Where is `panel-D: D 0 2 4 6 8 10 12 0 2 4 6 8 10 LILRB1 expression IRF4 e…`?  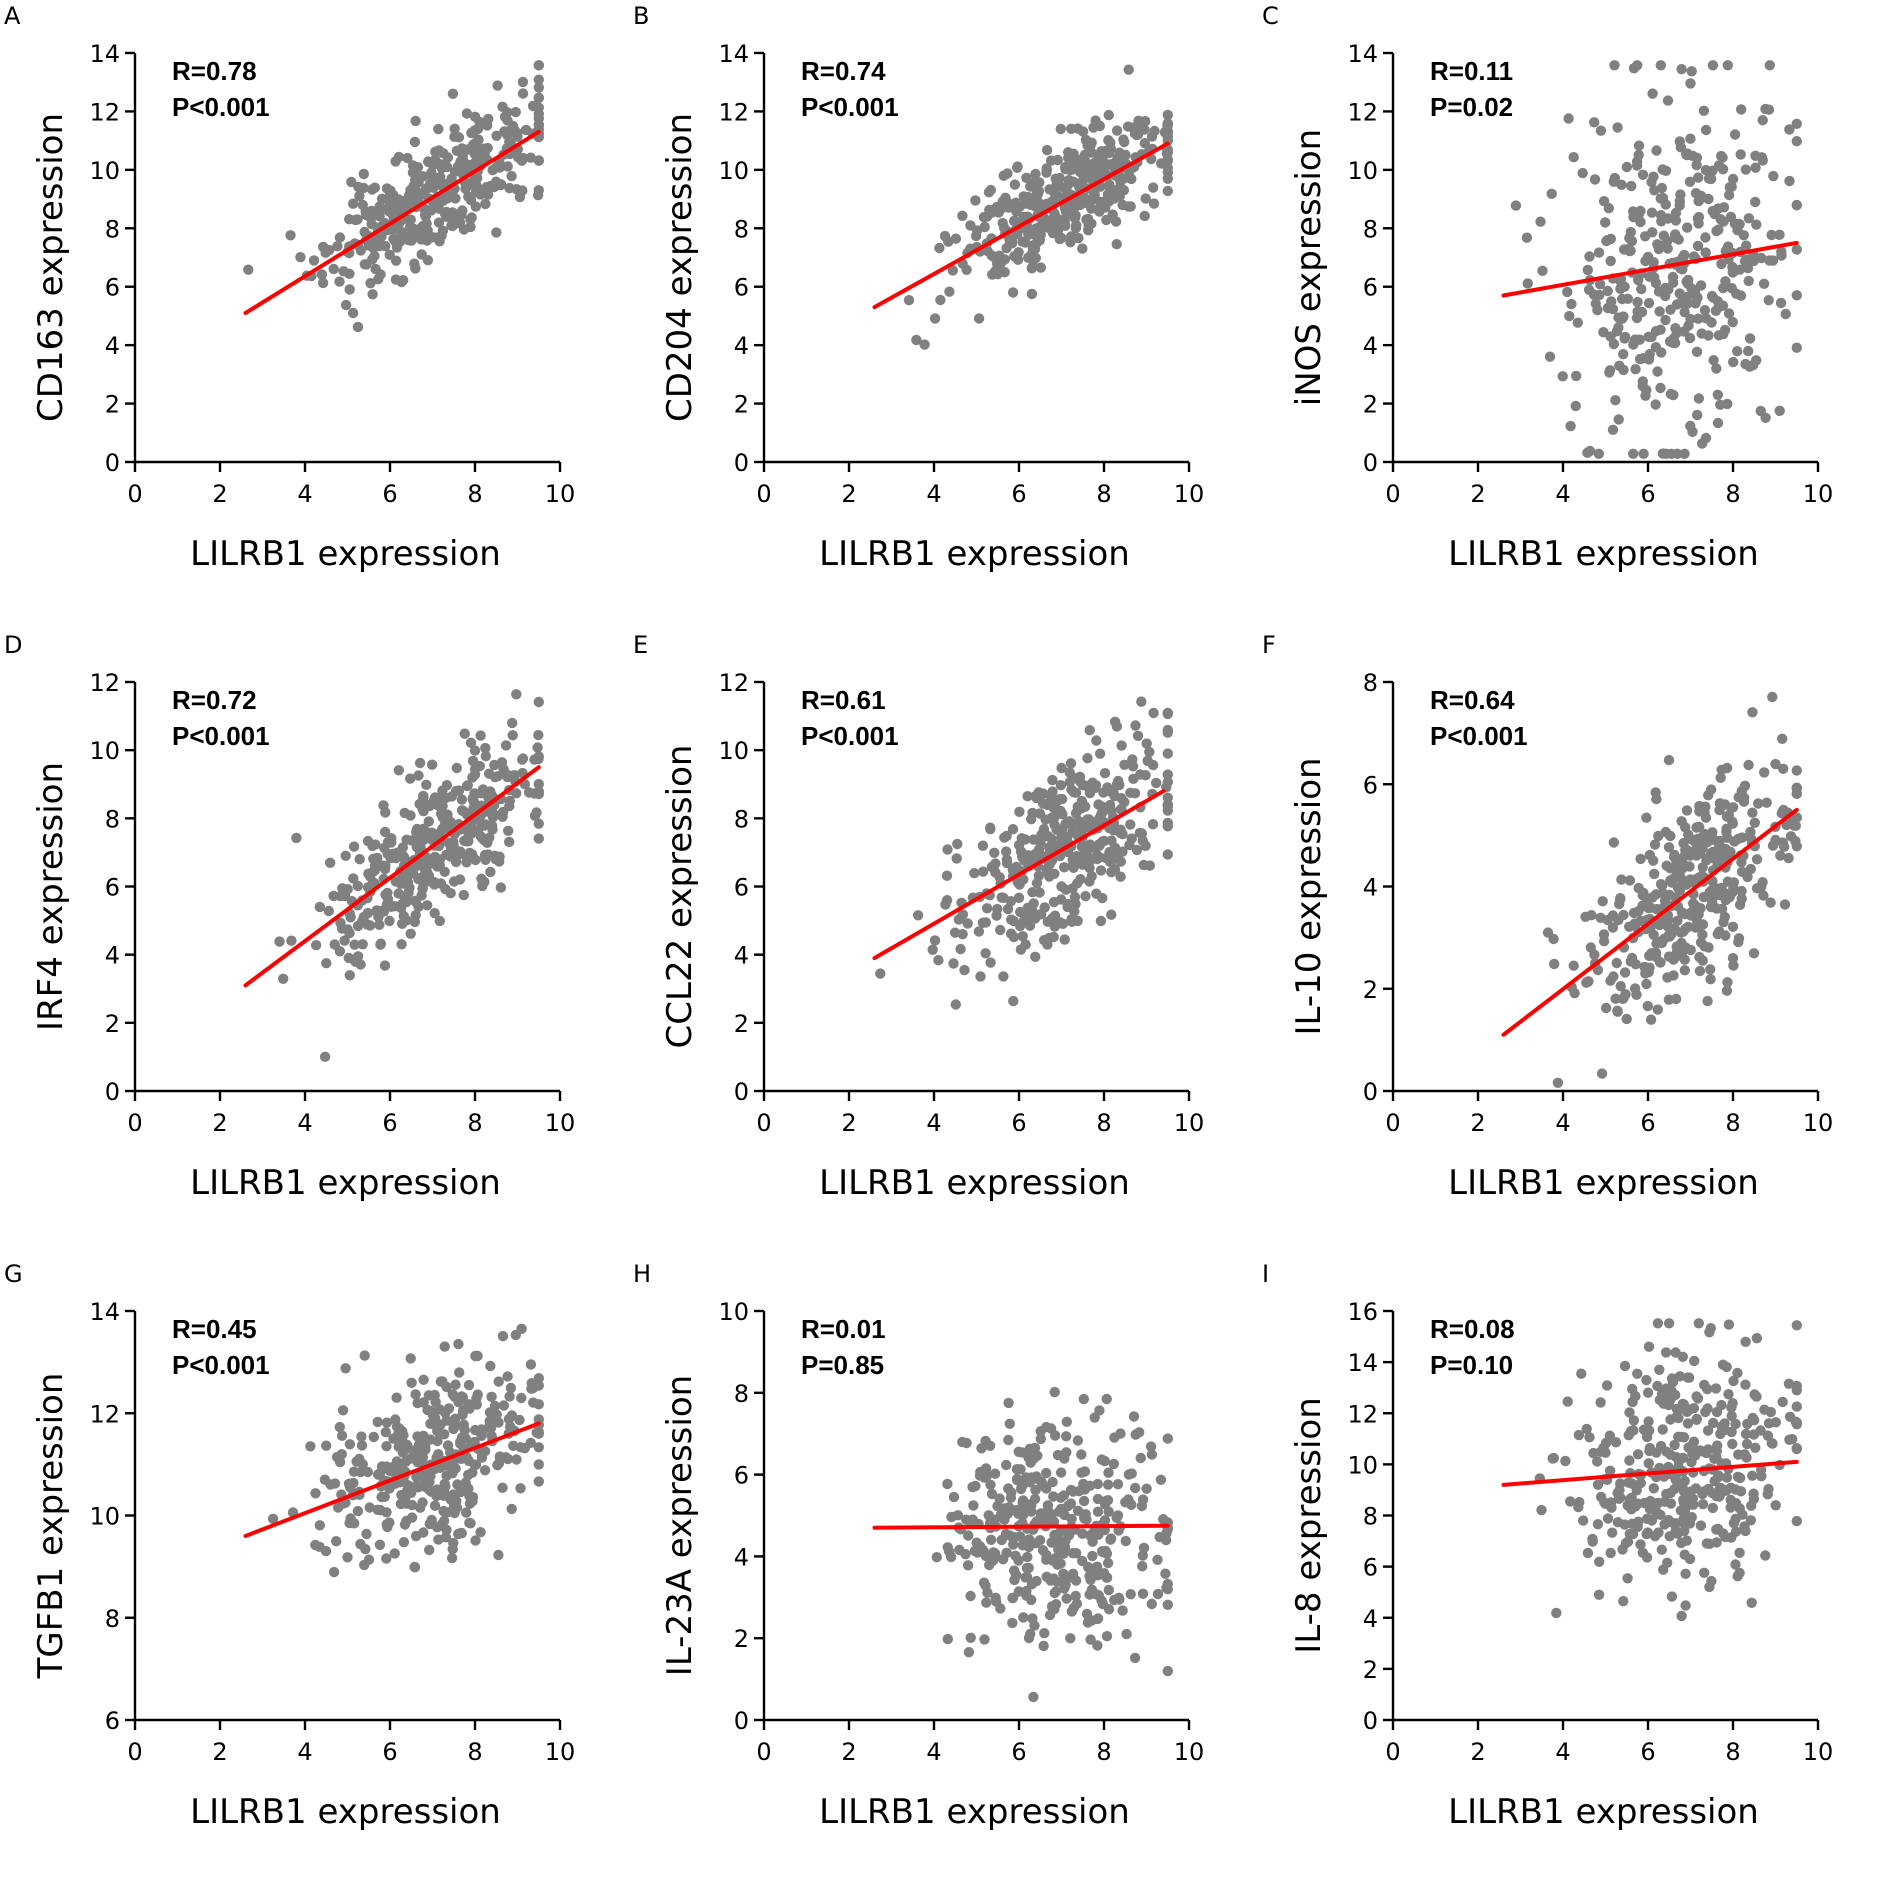
panel-D: D 0 2 4 6 8 10 12 0 2 4 6 8 10 LILRB1 expression IRF4 e… is located at coordinates (314, 943).